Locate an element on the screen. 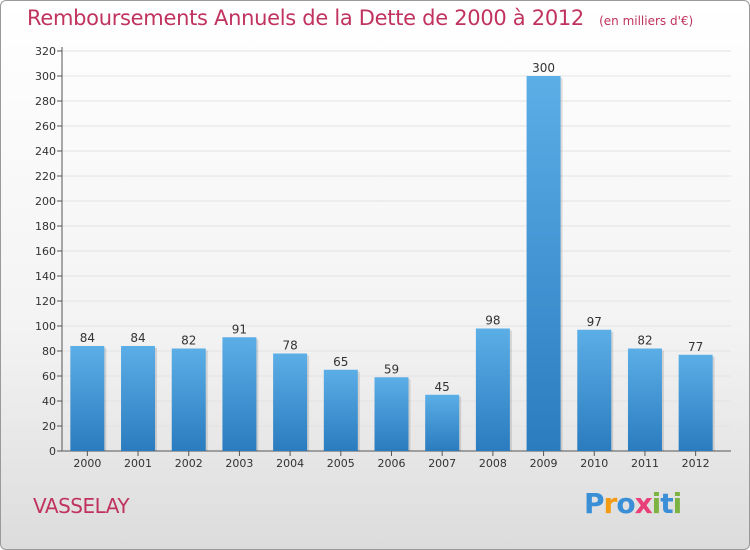 The width and height of the screenshot is (750, 550). proxiti-logo: Proxiti is located at coordinates (633, 503).